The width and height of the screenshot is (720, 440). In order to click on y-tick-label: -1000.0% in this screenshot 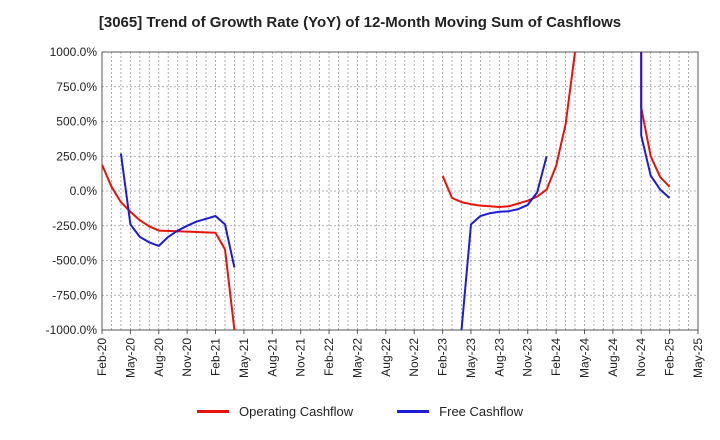, I will do `click(72, 330)`.